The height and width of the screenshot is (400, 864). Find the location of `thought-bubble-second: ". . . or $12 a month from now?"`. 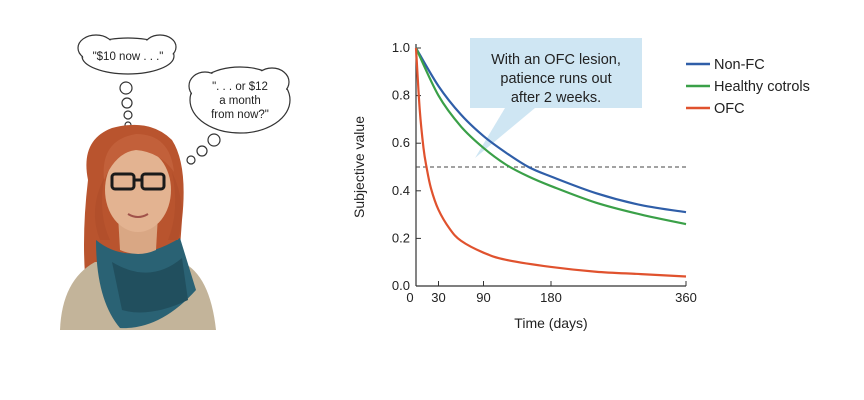

thought-bubble-second: ". . . or $12 a month from now?" is located at coordinates (238, 115).